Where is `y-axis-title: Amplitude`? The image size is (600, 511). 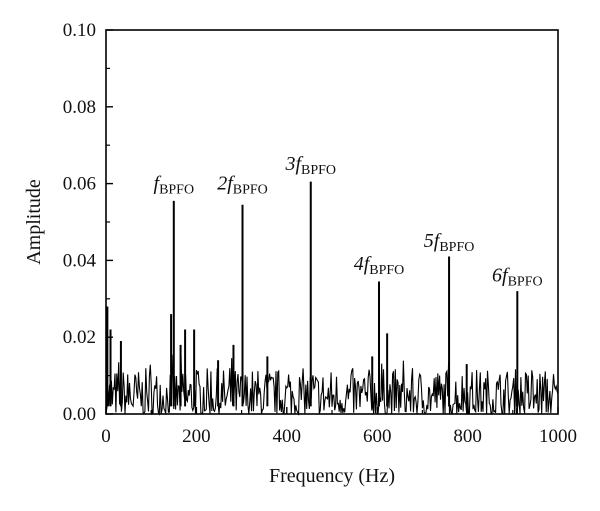
y-axis-title: Amplitude is located at coordinates (34, 222).